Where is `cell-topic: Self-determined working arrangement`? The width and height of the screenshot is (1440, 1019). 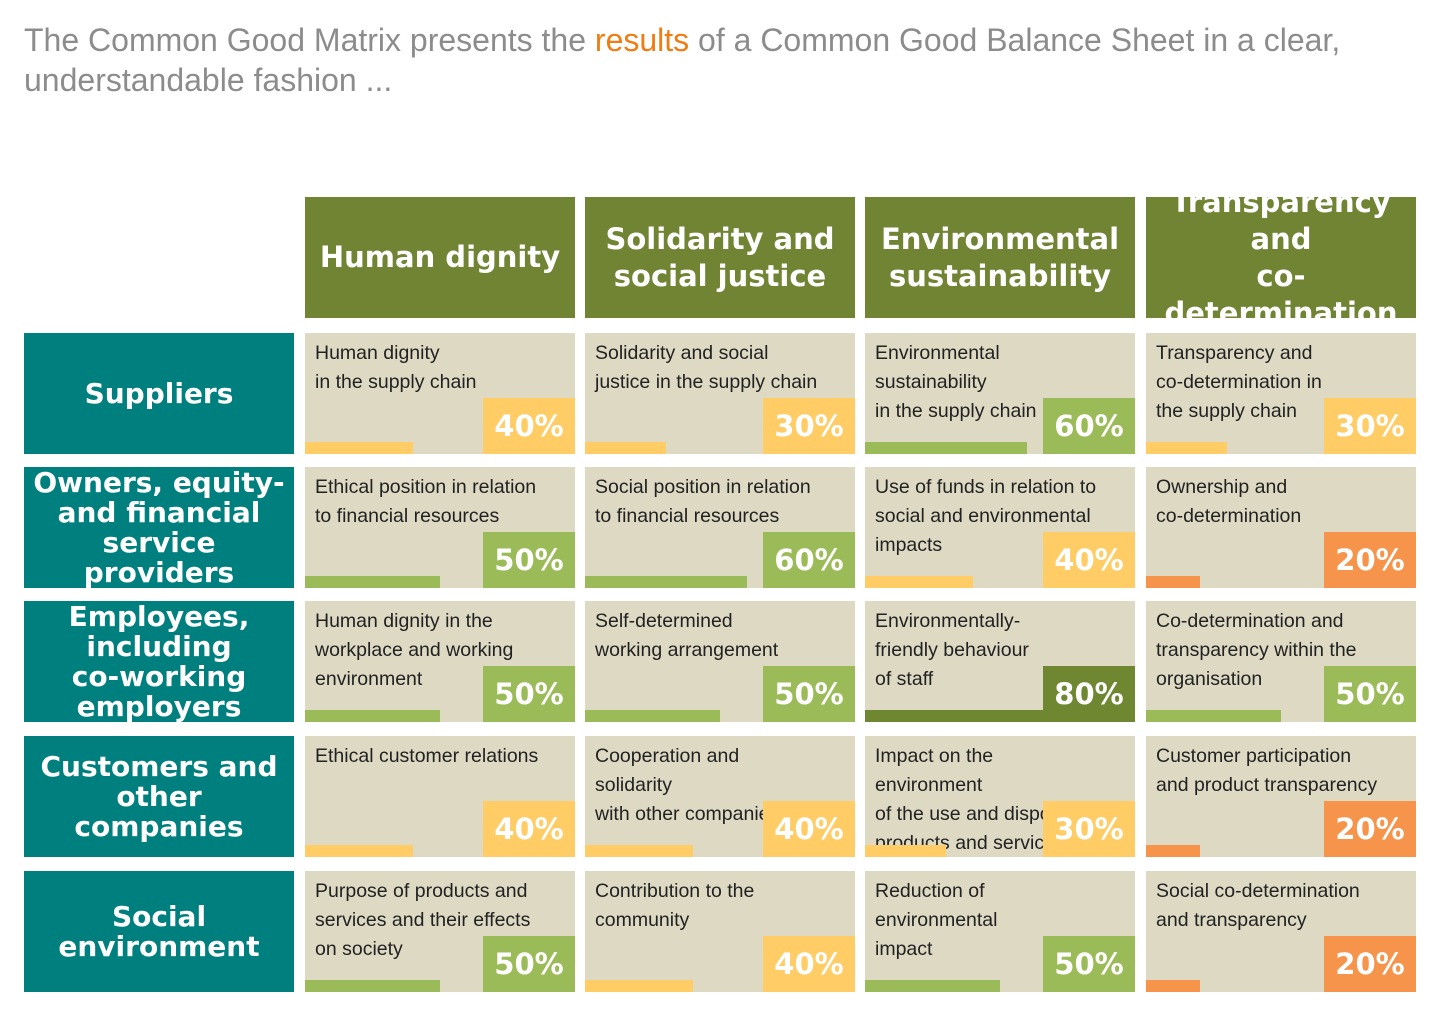 cell-topic: Self-determined working arrangement is located at coordinates (687, 635).